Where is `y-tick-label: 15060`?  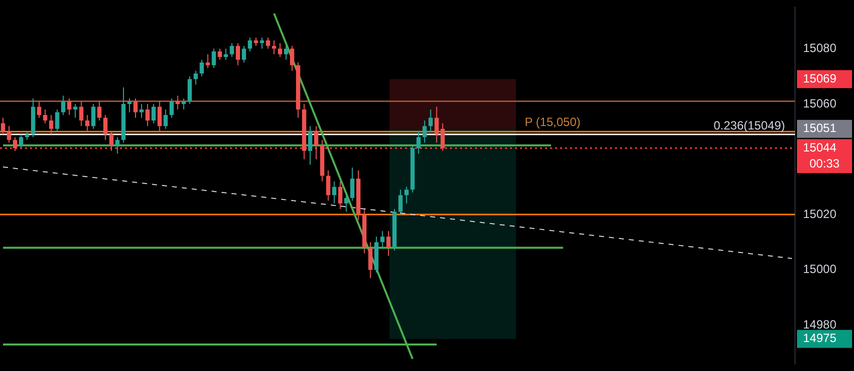
y-tick-label: 15060 is located at coordinates (819, 103).